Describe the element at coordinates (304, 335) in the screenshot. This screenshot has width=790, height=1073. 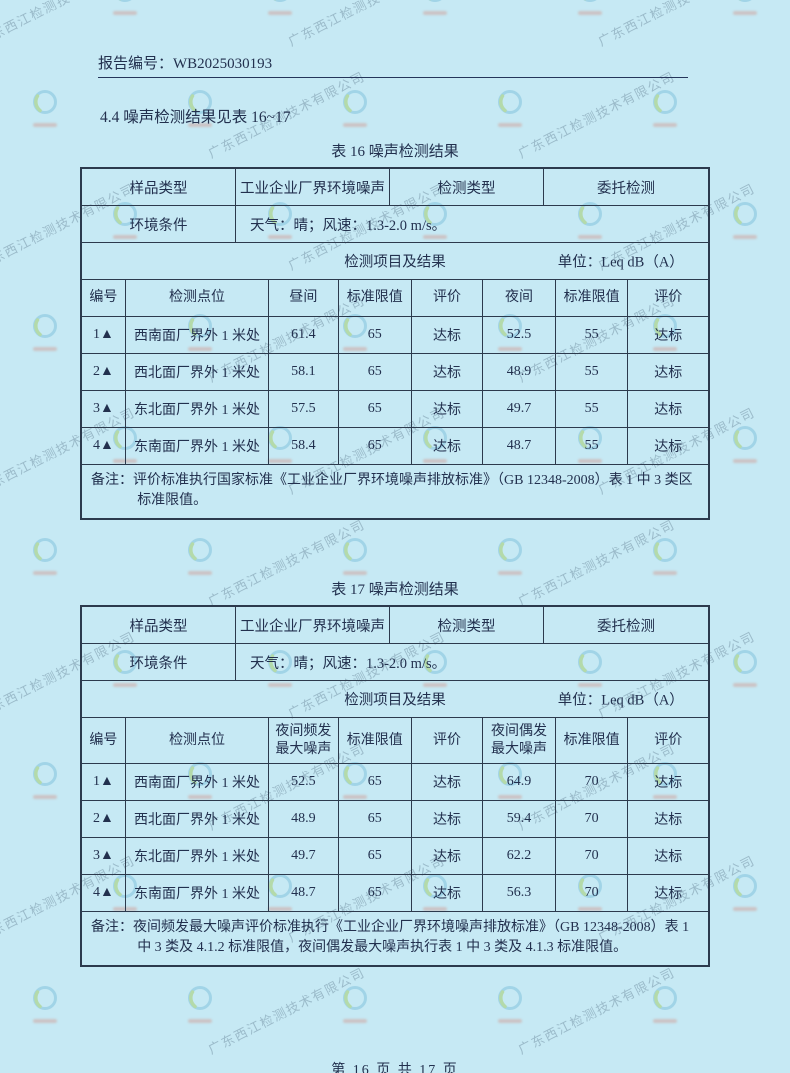
I see `data-cell: 61.4` at that location.